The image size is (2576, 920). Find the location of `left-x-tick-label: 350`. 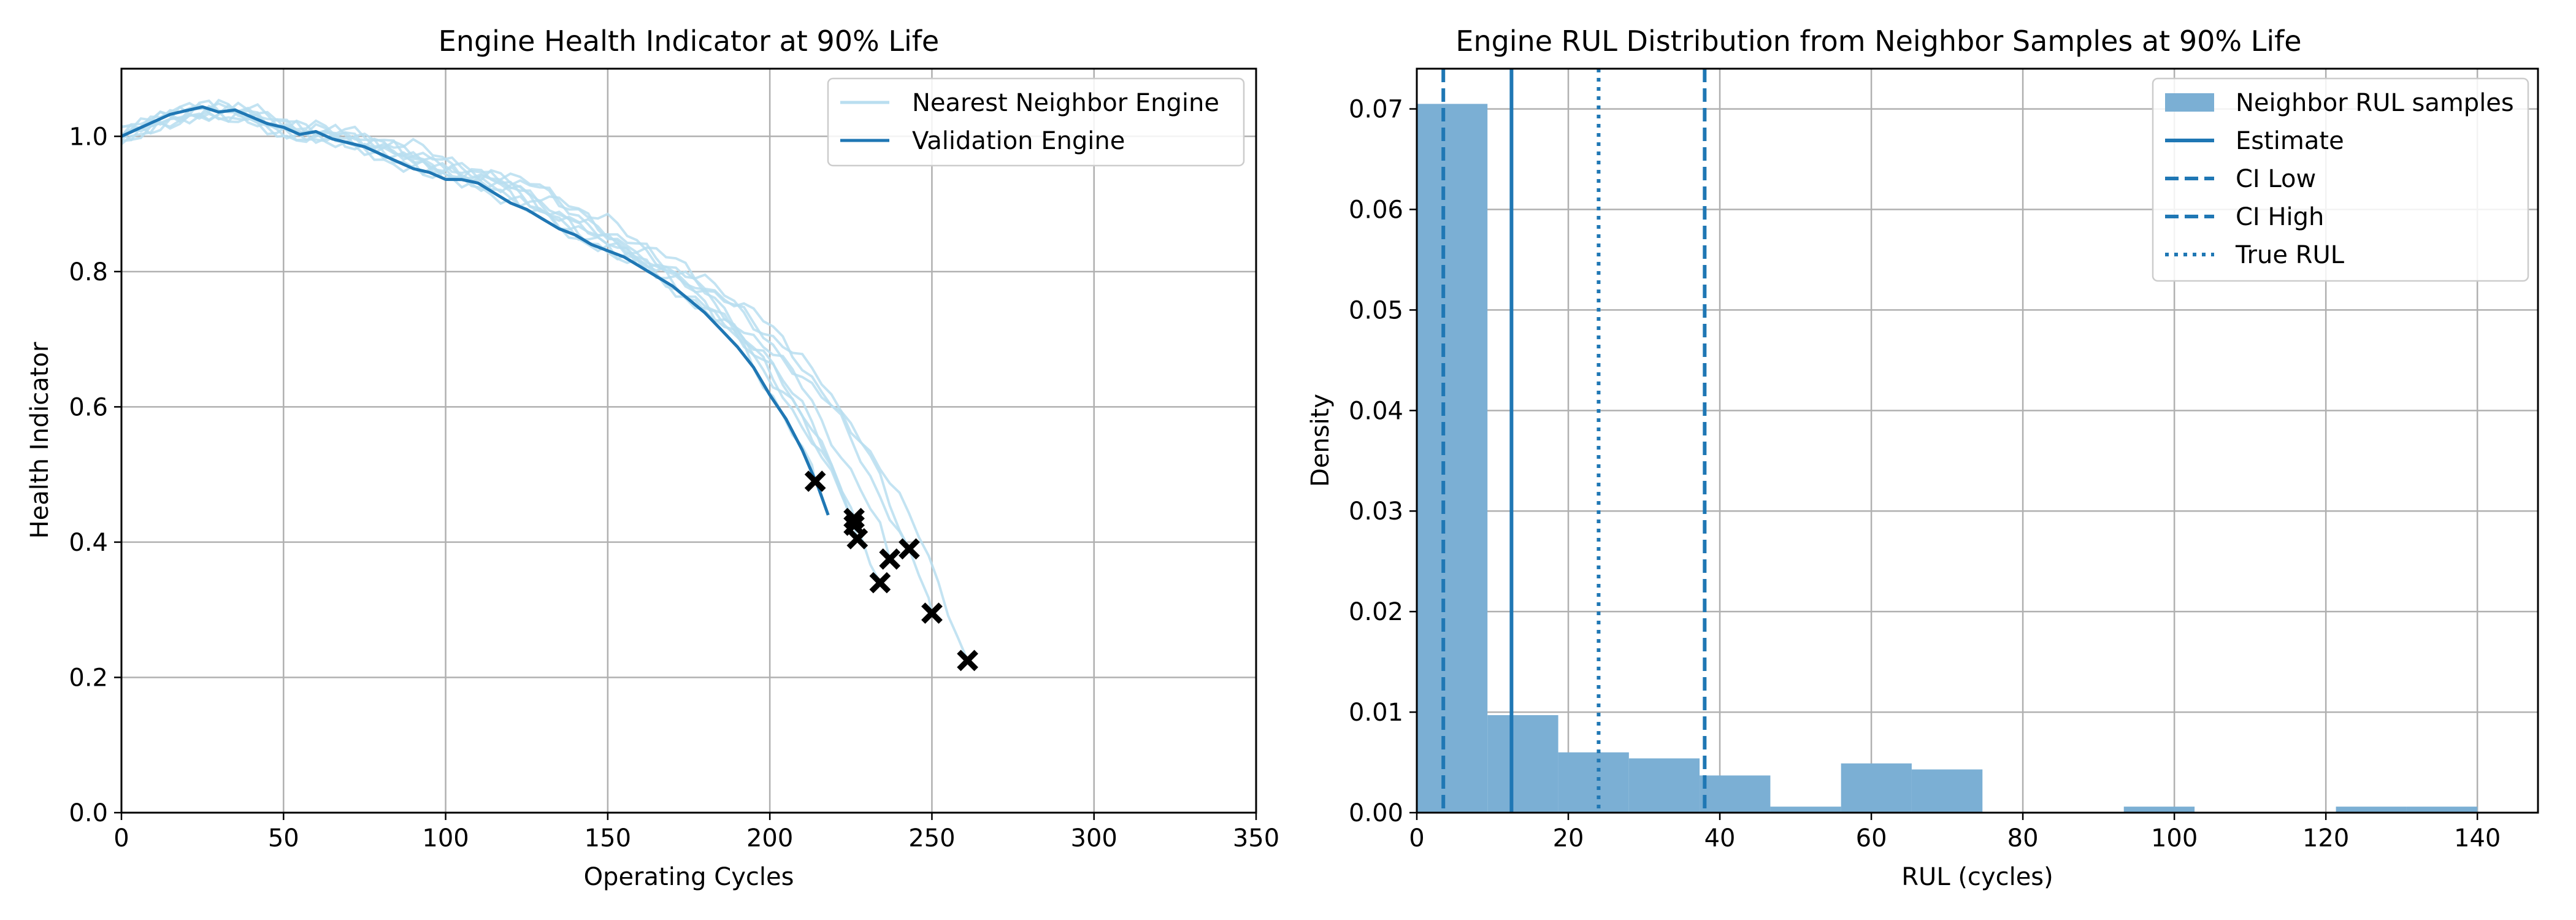

left-x-tick-label: 350 is located at coordinates (1256, 838).